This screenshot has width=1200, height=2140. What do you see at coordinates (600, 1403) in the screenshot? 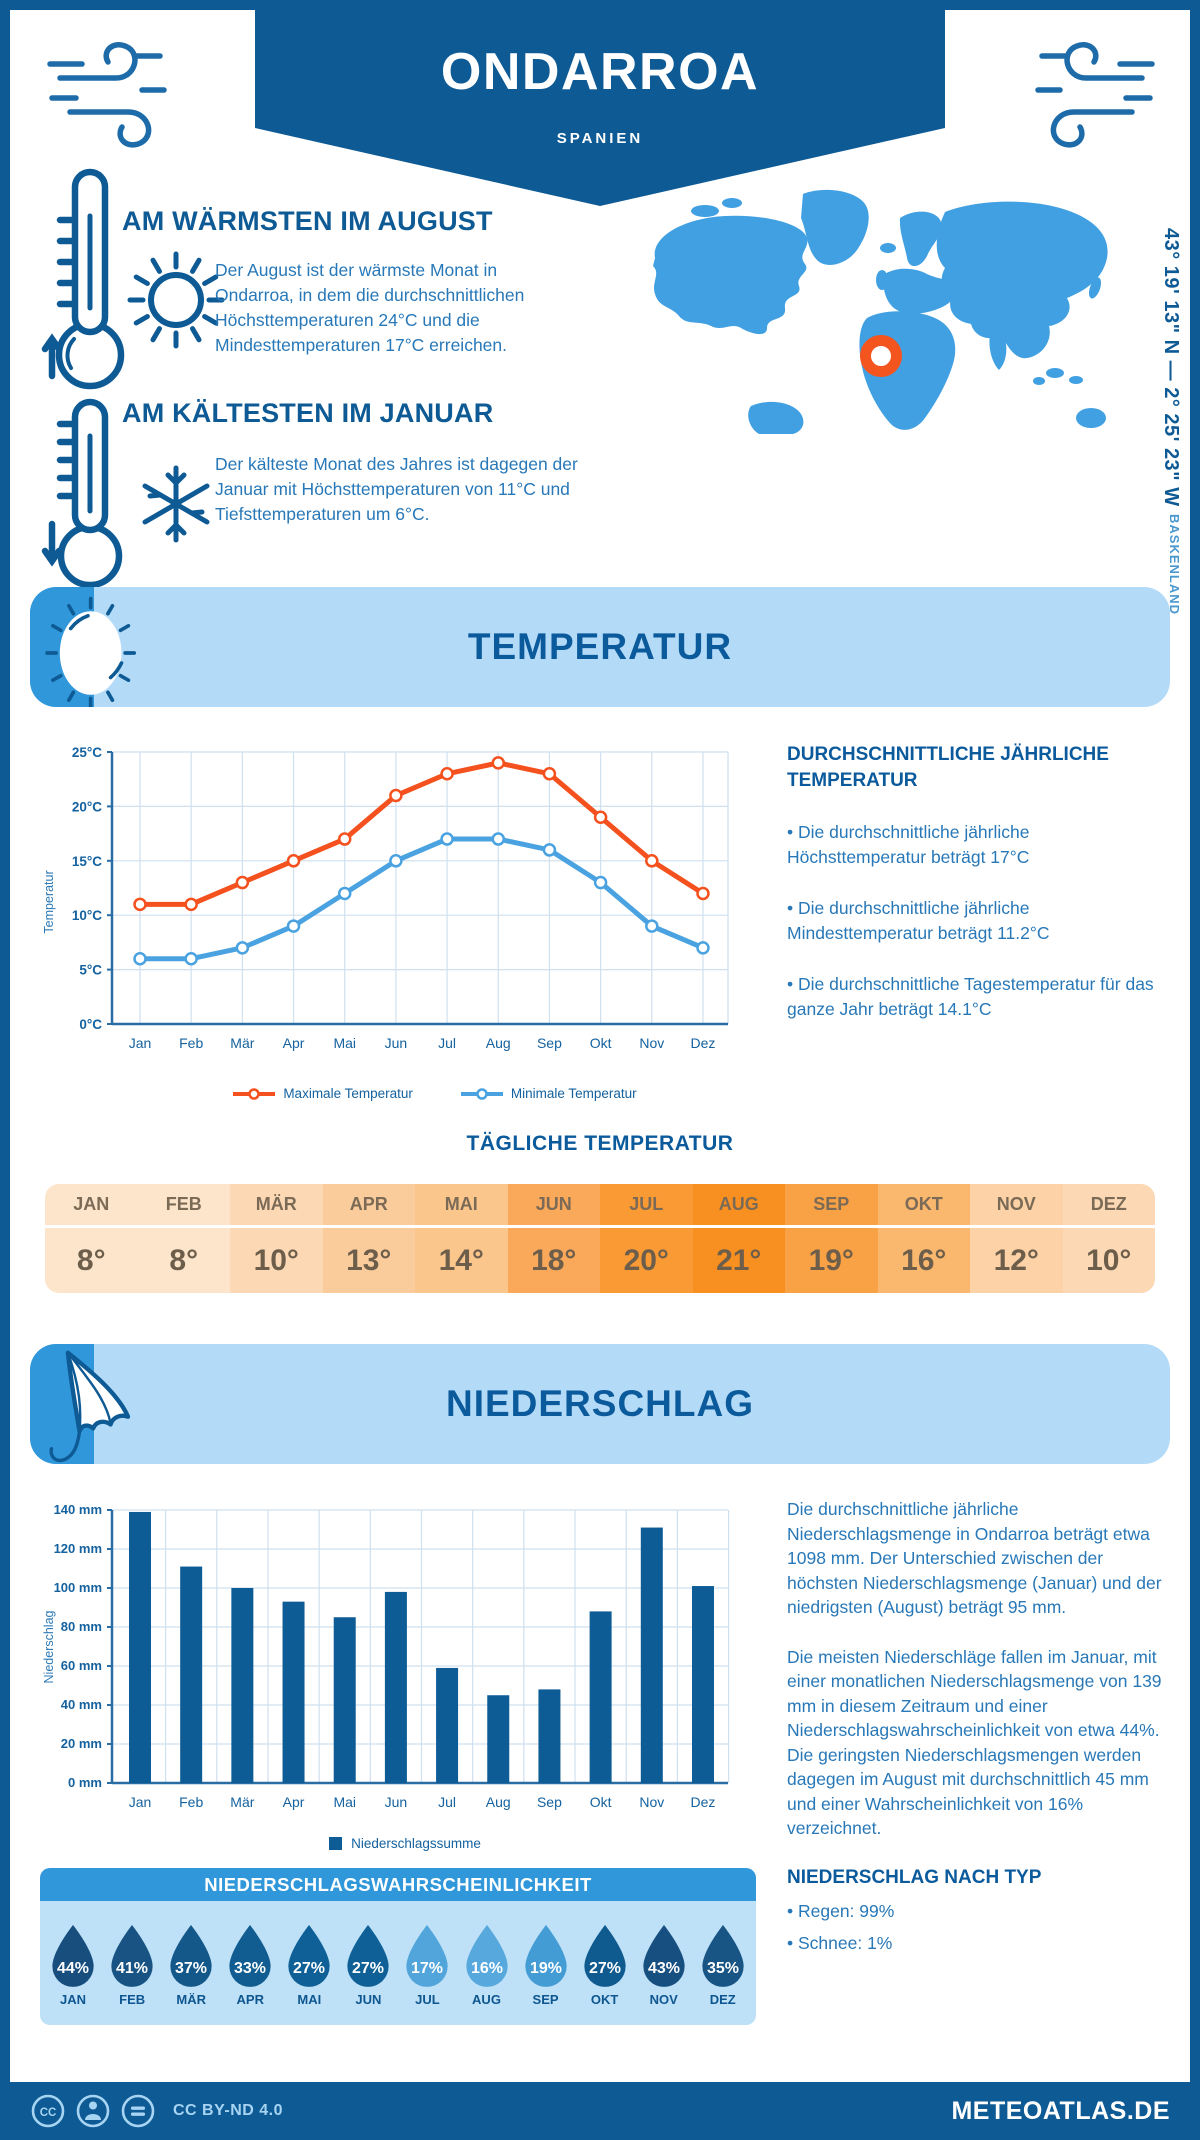
I see `precipitation-section-title: NIEDERSCHLAG` at bounding box center [600, 1403].